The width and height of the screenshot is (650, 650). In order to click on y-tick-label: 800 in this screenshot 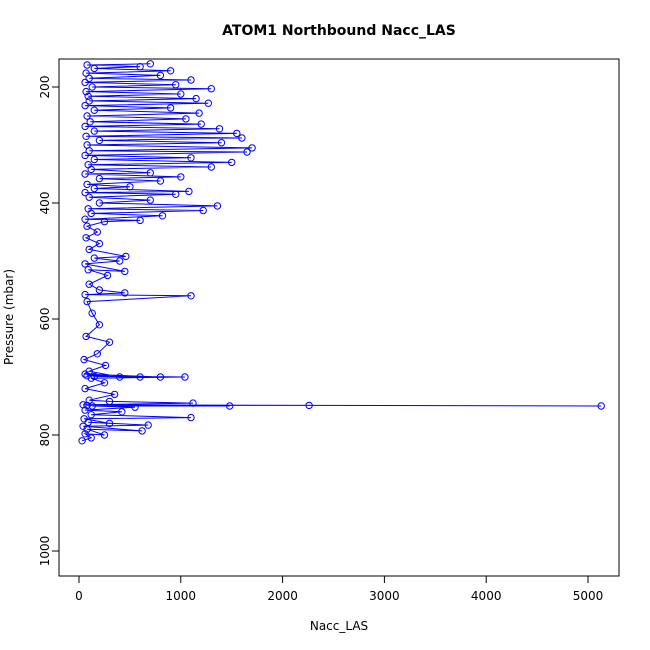, I will do `click(45, 435)`.